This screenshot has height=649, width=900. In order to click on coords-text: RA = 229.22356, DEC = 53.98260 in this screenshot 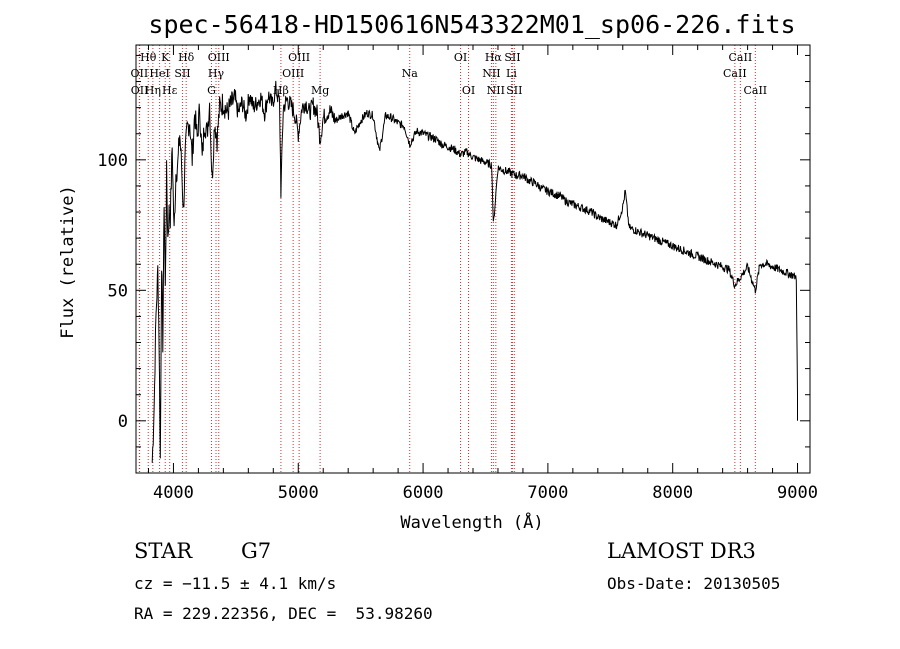, I will do `click(283, 613)`.